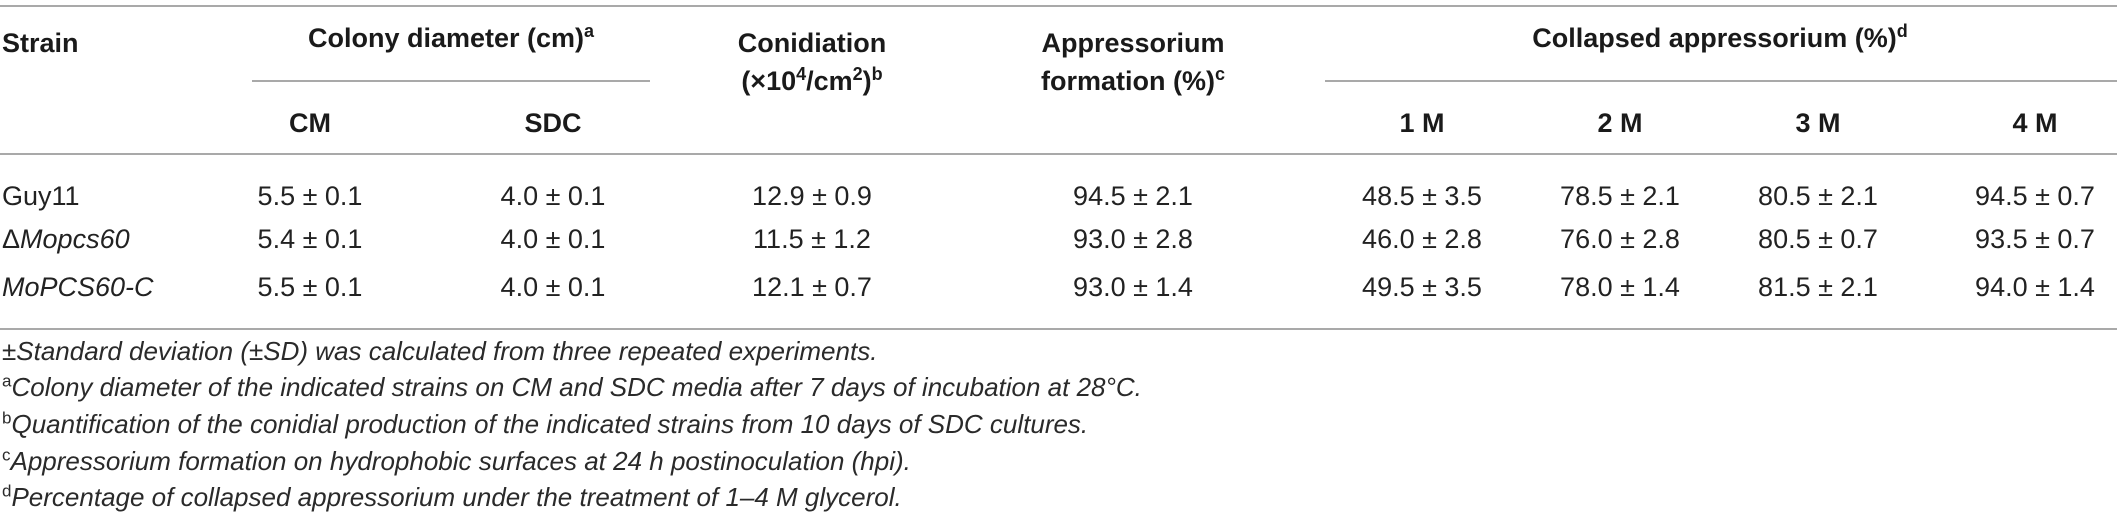 This screenshot has width=2117, height=522. Describe the element at coordinates (1620, 239) in the screenshot. I see `row-mopcs60-2m: 76.0 ± 2.8` at that location.